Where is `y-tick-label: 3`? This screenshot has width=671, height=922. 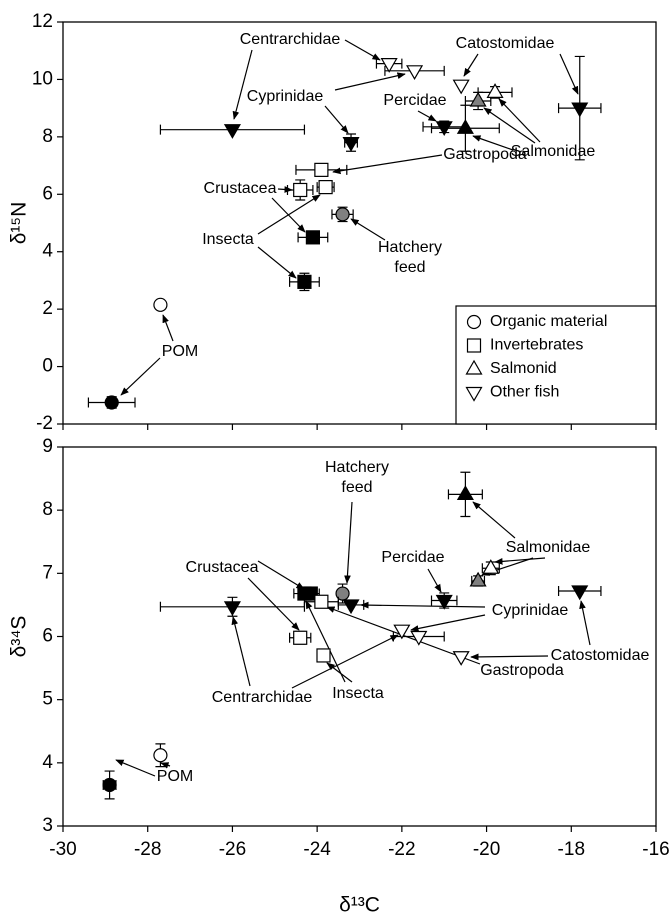 y-tick-label: 3 is located at coordinates (47, 825).